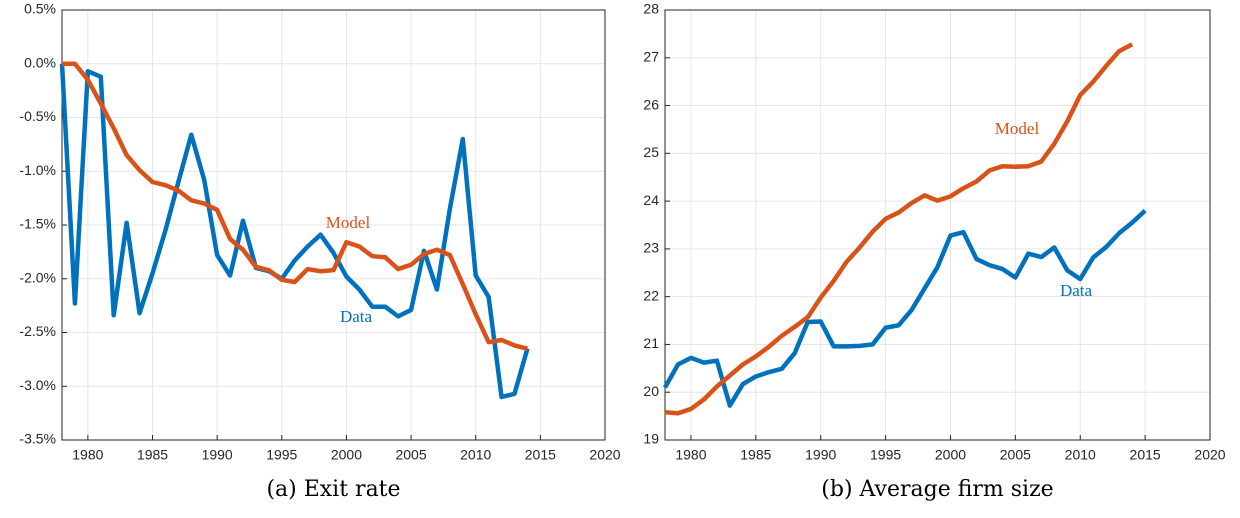 The width and height of the screenshot is (1240, 518). Describe the element at coordinates (937, 489) in the screenshot. I see `caption: (b) Average firm size` at that location.